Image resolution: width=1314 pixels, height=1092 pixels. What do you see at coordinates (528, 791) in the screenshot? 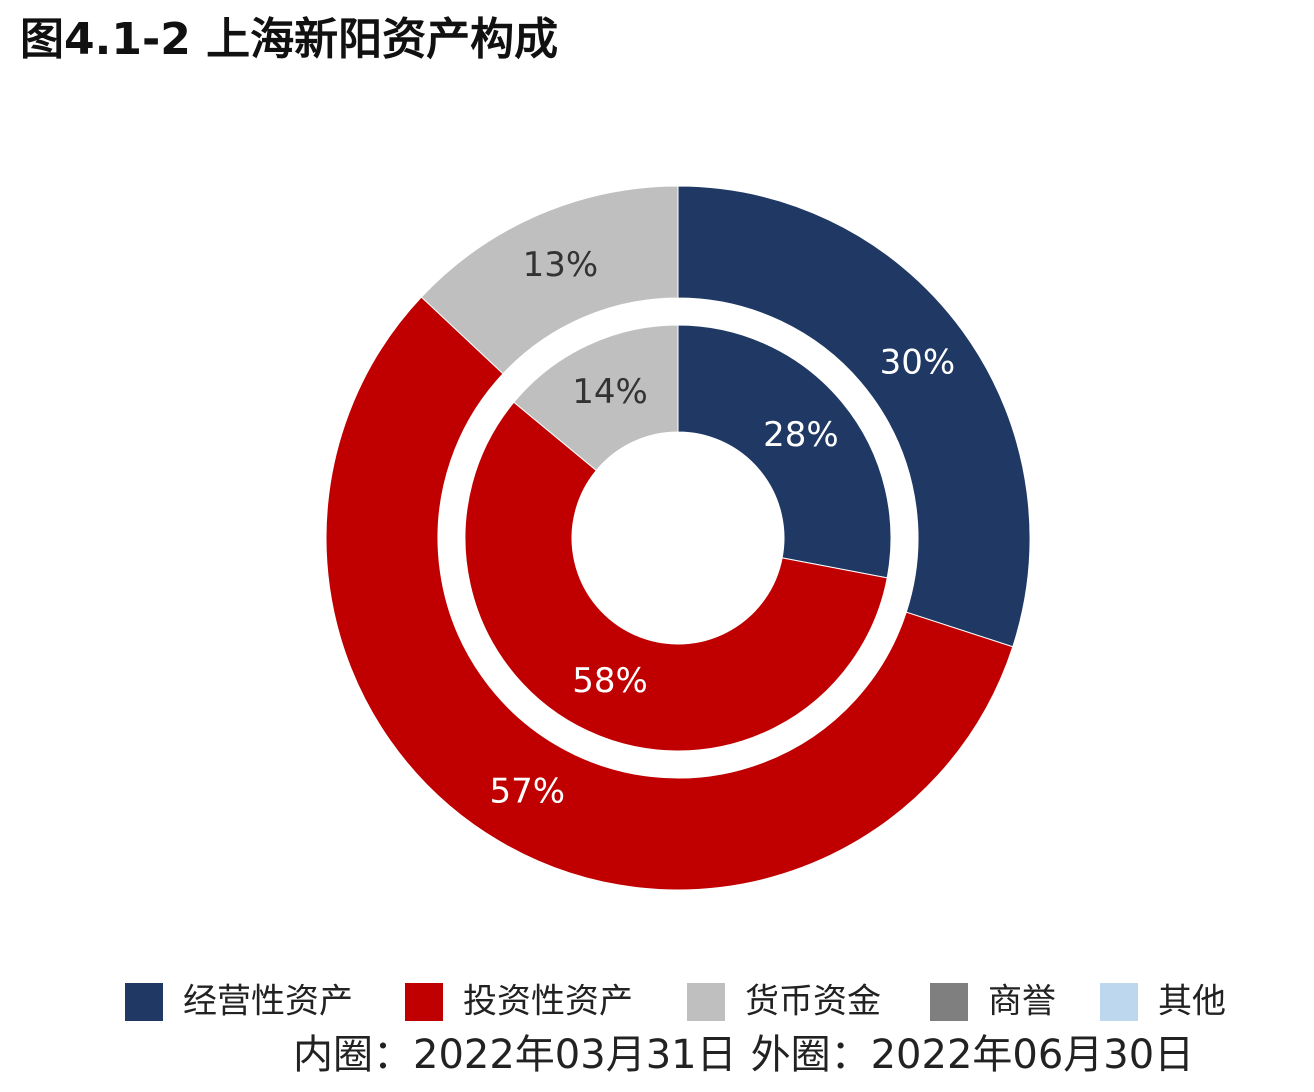
I see `data-label: 57%` at bounding box center [528, 791].